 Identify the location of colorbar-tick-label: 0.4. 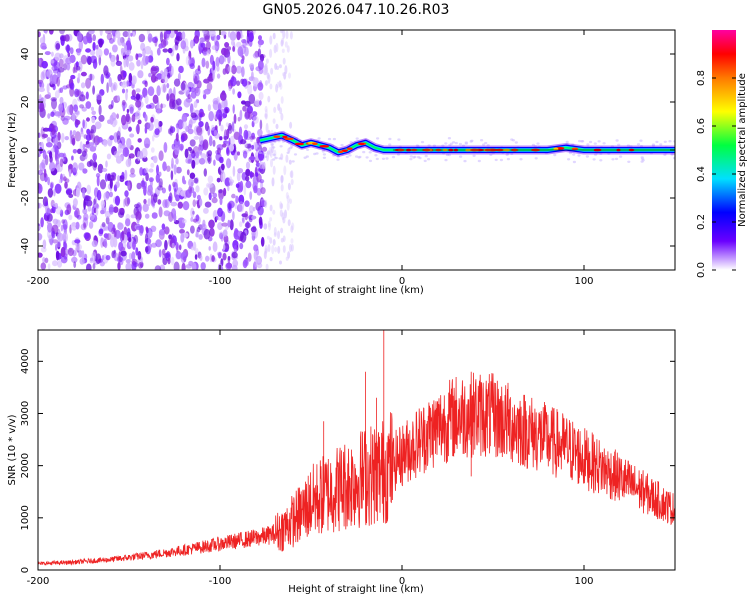
(701, 174).